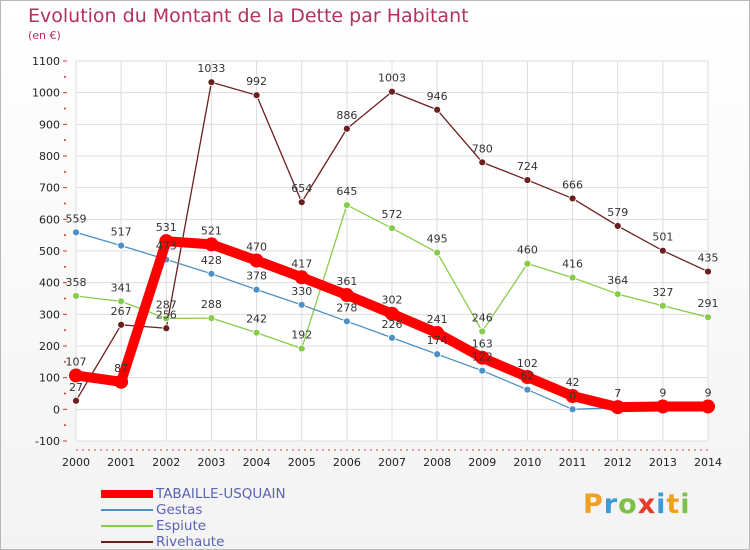  What do you see at coordinates (211, 68) in the screenshot?
I see `data-label: 1033` at bounding box center [211, 68].